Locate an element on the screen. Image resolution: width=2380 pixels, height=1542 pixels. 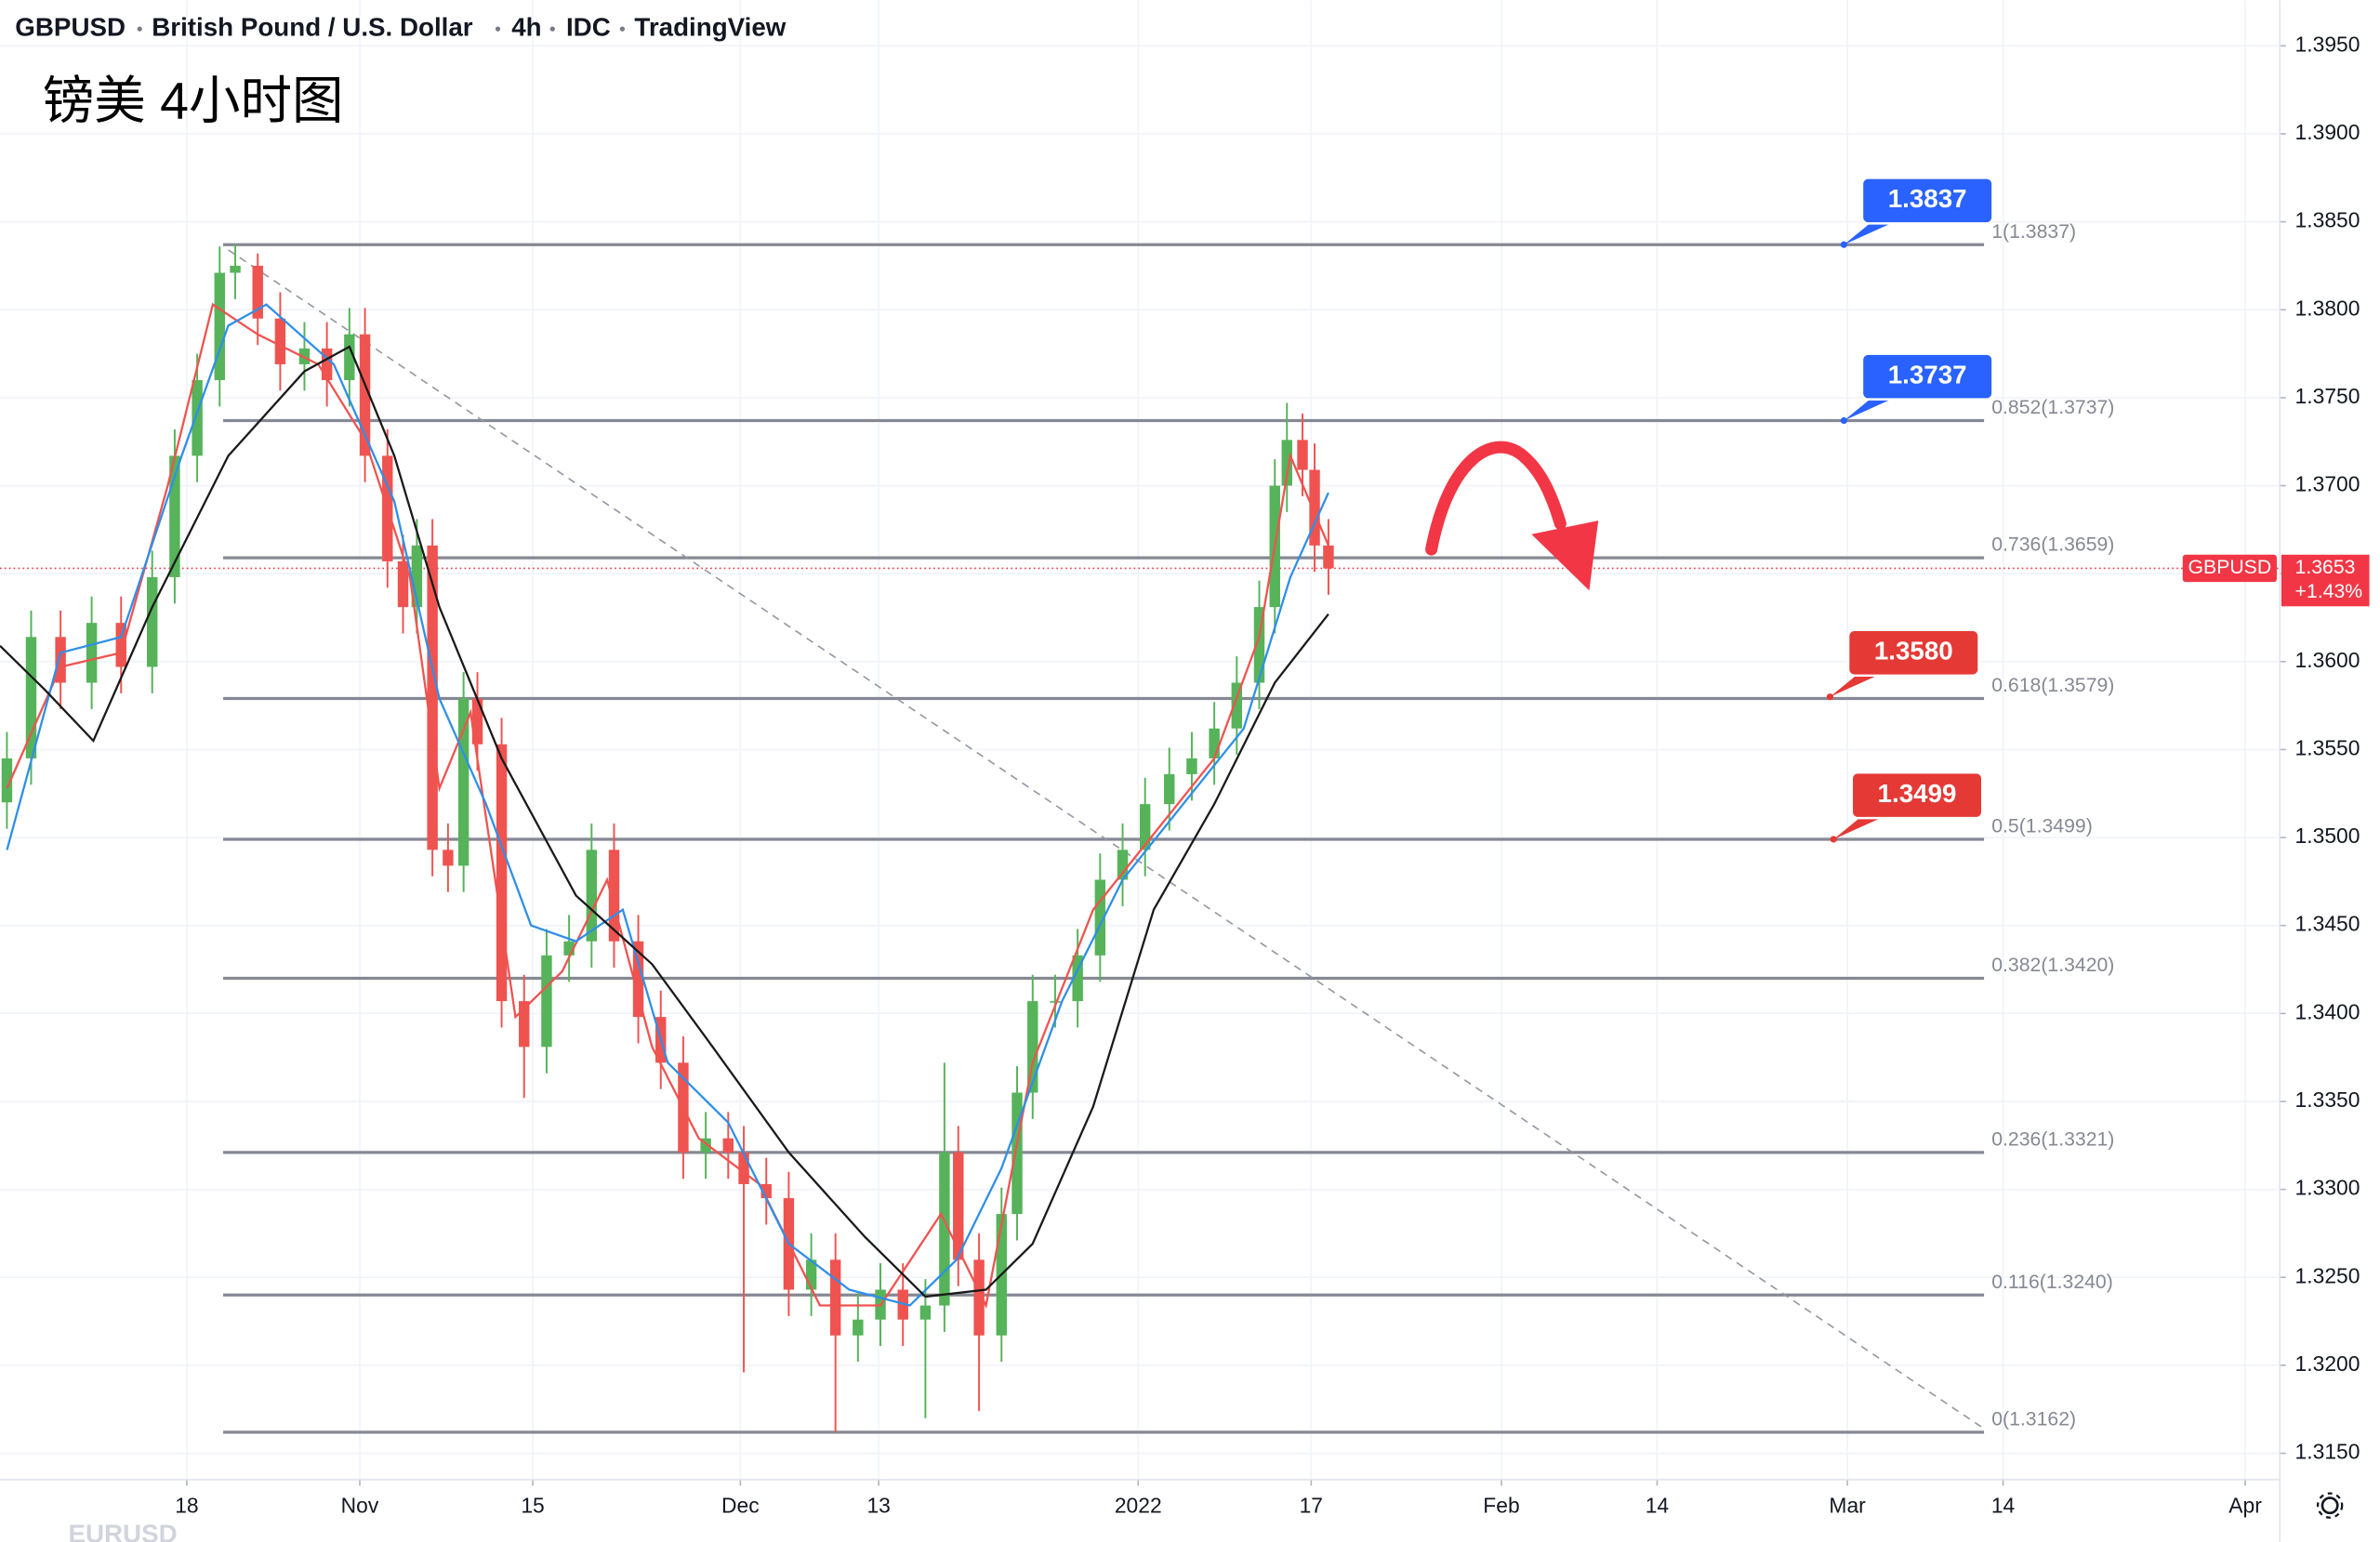
symbol-tag-label: GBPUSD is located at coordinates (2230, 567).